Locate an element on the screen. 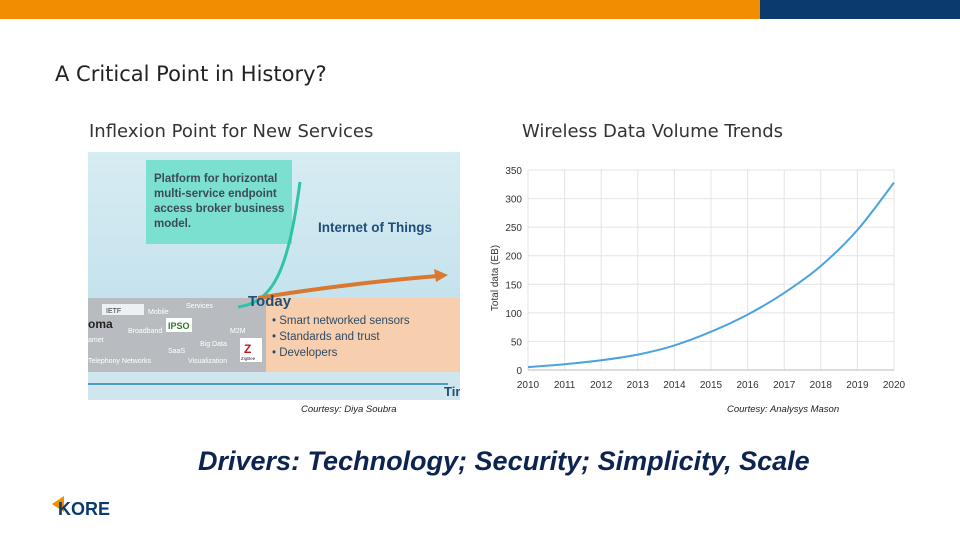 The image size is (960, 540). zigbee-logo-box is located at coordinates (251, 350).